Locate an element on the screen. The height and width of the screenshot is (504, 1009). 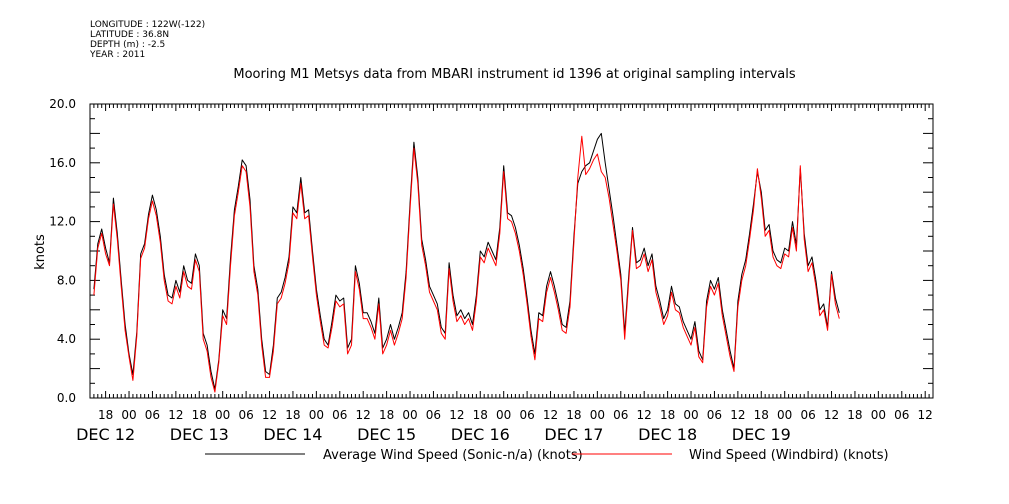
y-tick-label: 12.0 is located at coordinates (62, 222).